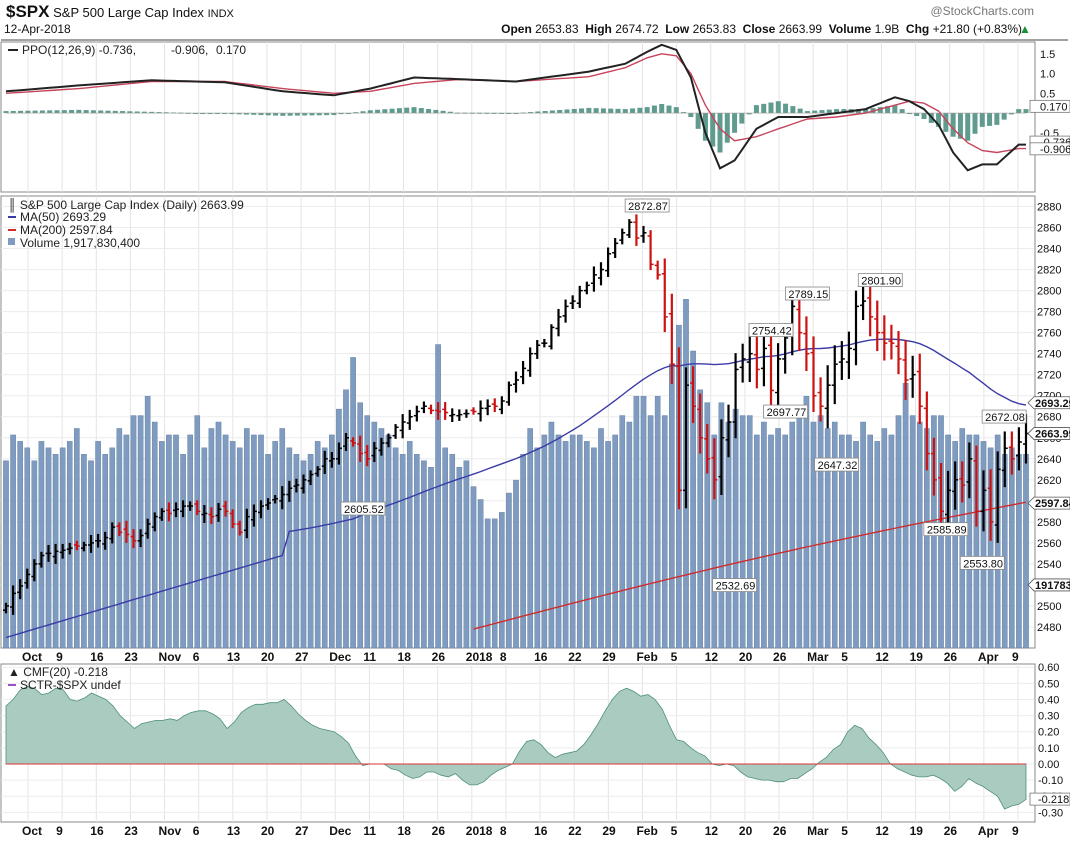  I want to click on cmf-x-tick: 18, so click(405, 831).